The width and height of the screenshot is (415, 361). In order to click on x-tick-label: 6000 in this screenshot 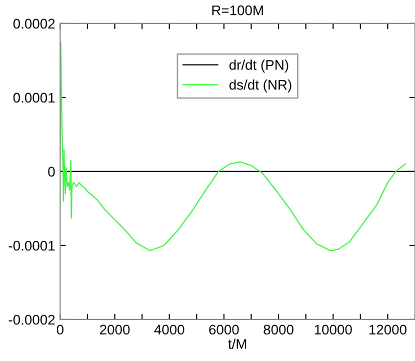, I will do `click(224, 329)`.